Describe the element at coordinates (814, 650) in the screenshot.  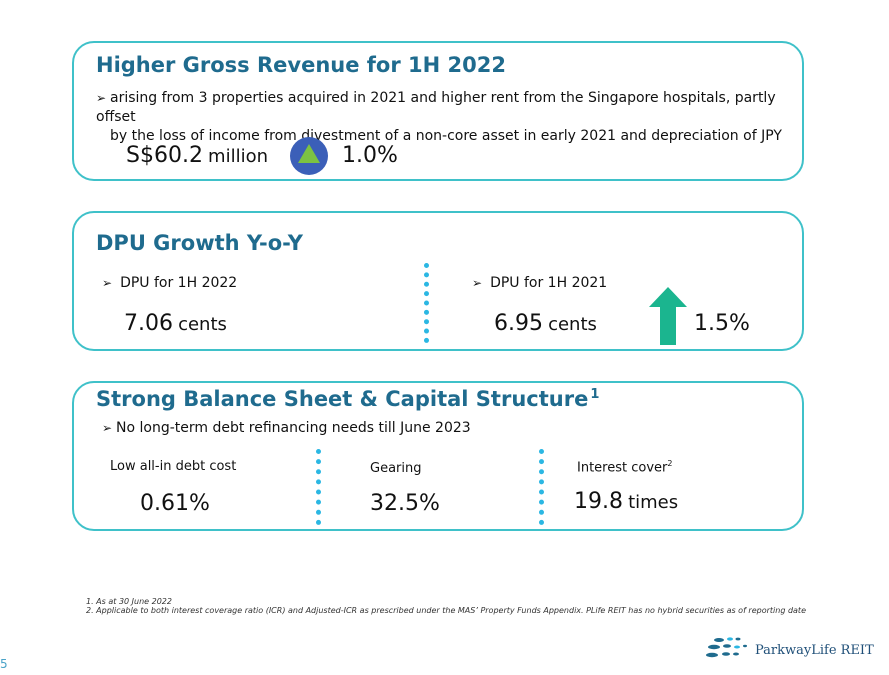
I see `logo-text: ParkwayLife REIT` at that location.